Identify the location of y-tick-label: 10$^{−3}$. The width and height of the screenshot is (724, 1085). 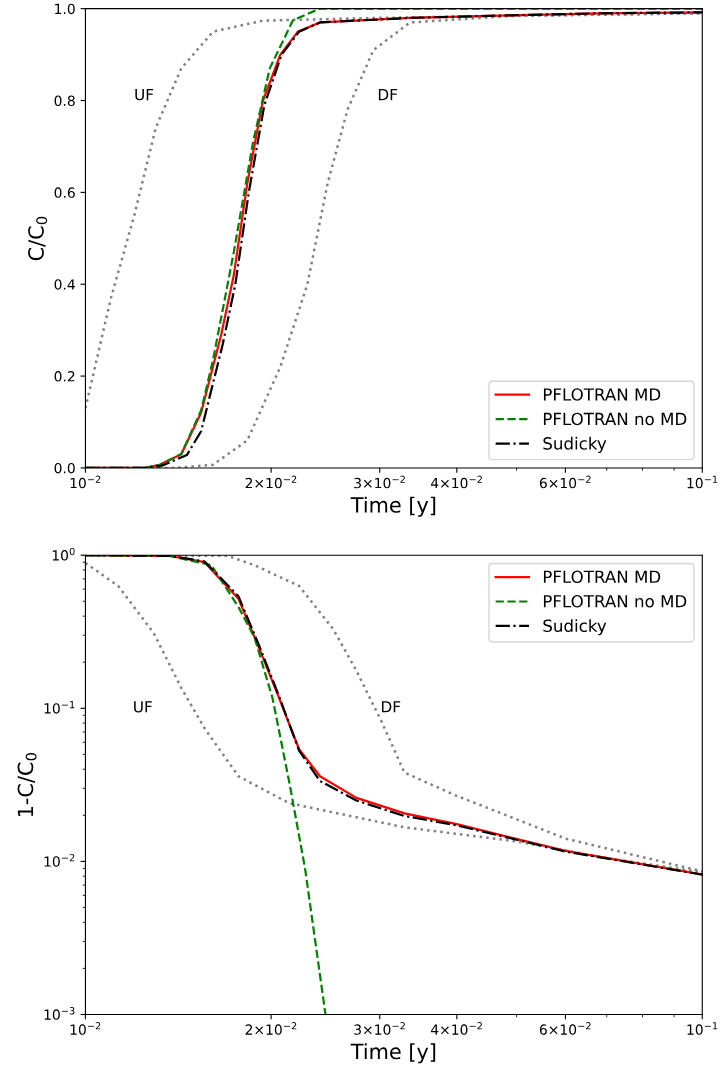
(59, 1013).